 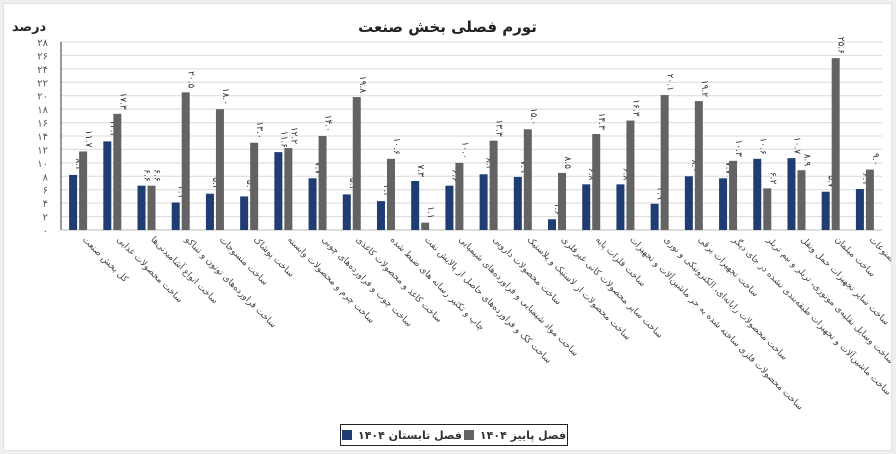 What do you see at coordinates (42, 137) in the screenshot?
I see `y-tick-label: ۱۴` at bounding box center [42, 137].